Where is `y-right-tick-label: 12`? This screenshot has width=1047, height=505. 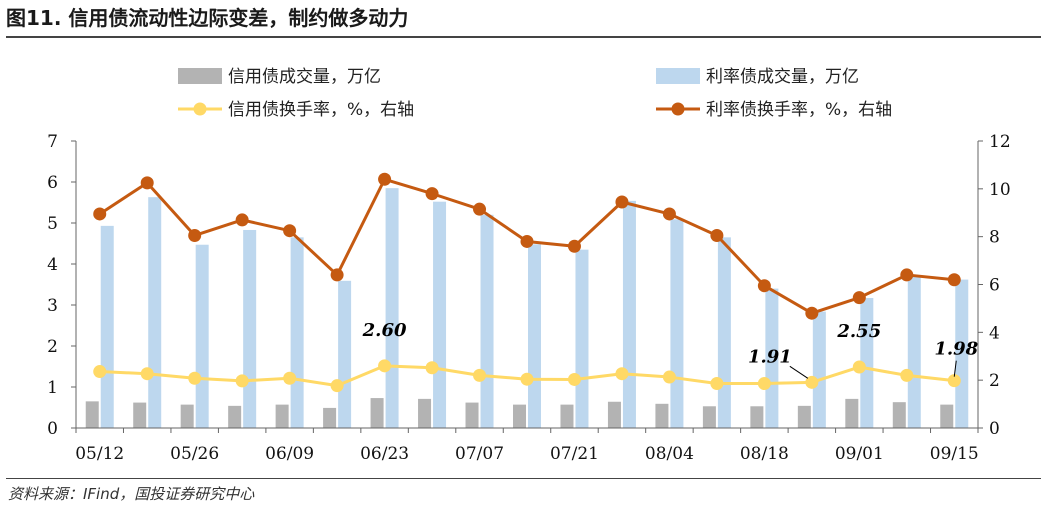
y-right-tick-label: 12 is located at coordinates (1000, 142).